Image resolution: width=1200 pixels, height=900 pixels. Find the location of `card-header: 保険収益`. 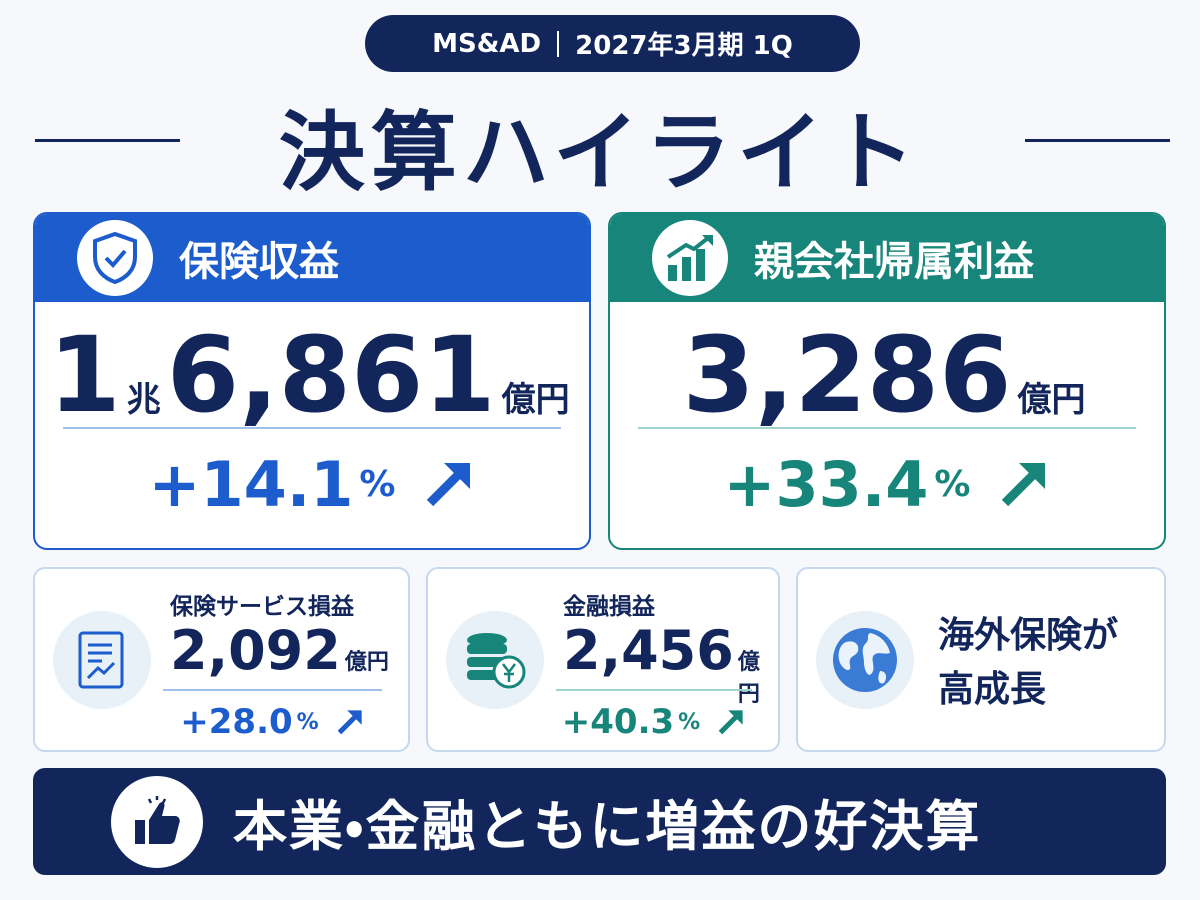

card-header: 保険収益 is located at coordinates (312, 258).